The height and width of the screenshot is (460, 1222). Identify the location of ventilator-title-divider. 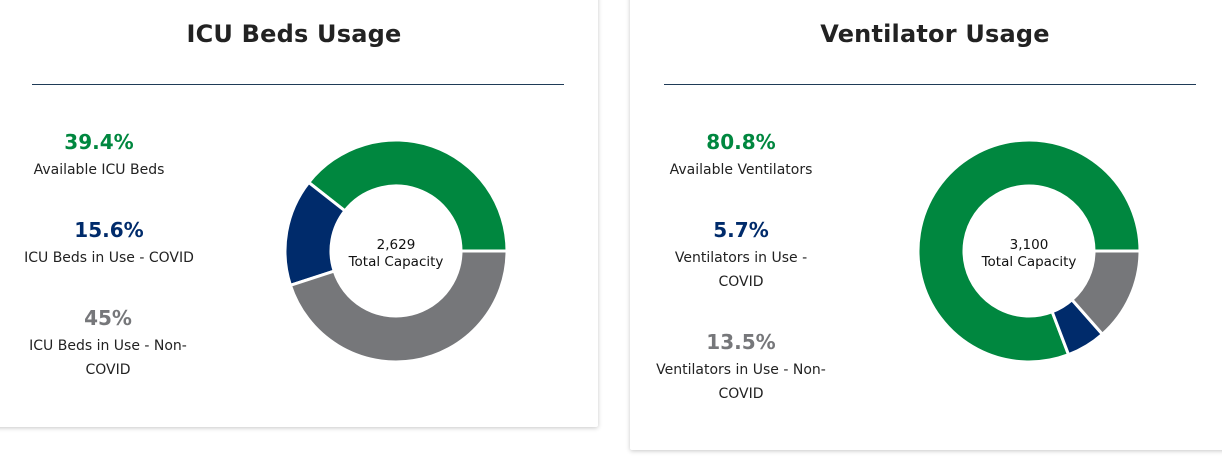
(930, 84).